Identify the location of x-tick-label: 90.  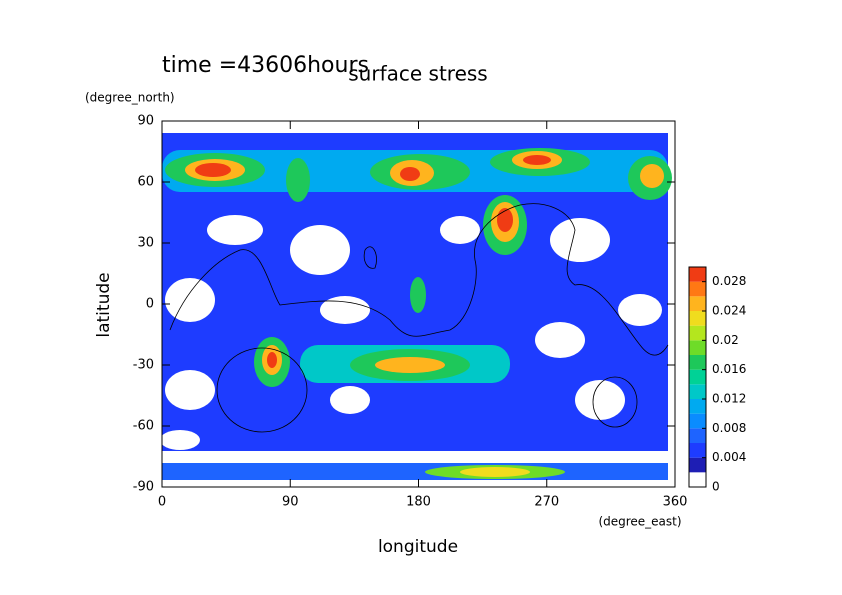
(290, 502).